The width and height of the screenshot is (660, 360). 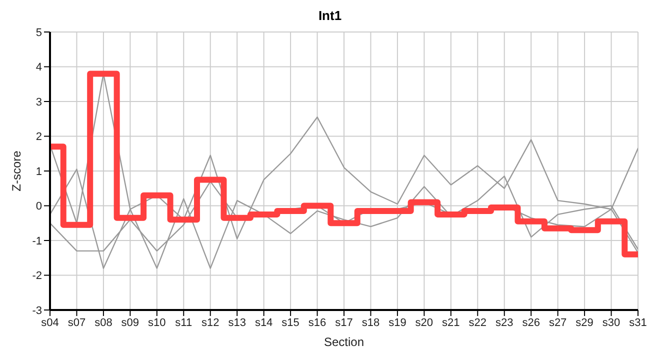 I want to click on x-tick-label: s13, so click(x=237, y=322).